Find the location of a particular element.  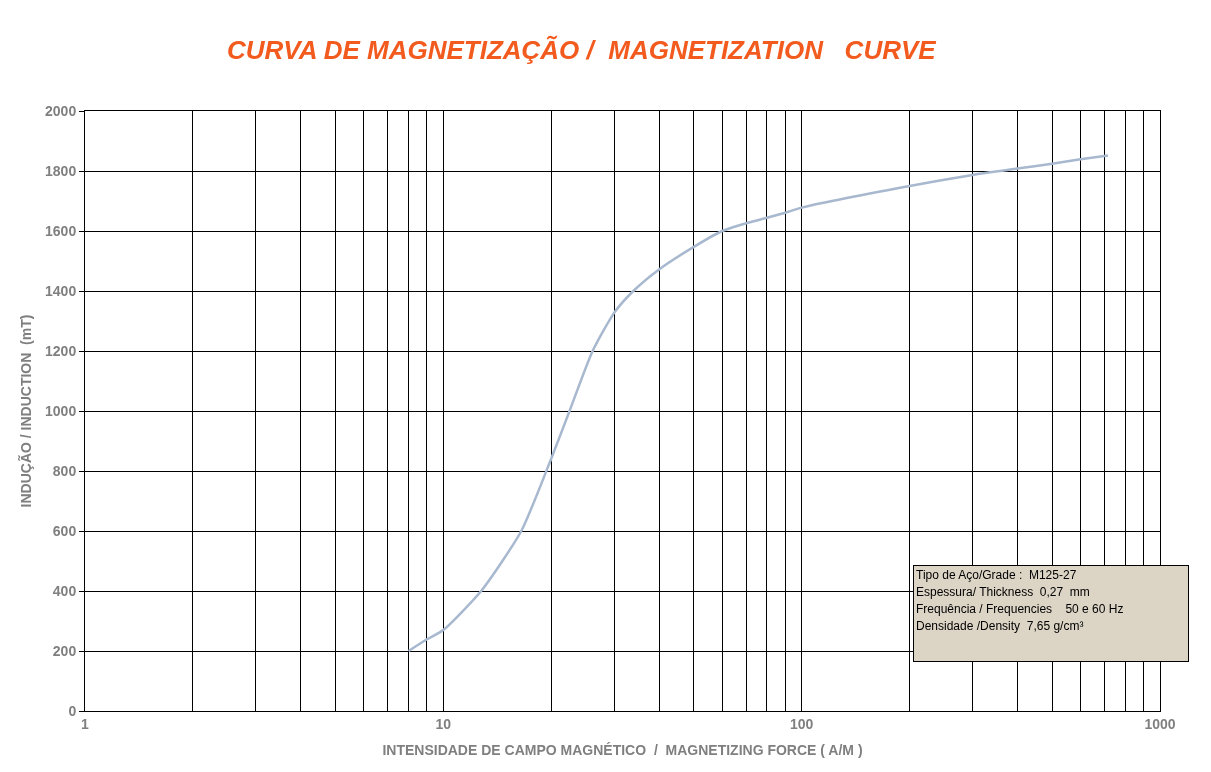

x-tick-label: 100 is located at coordinates (801, 723).